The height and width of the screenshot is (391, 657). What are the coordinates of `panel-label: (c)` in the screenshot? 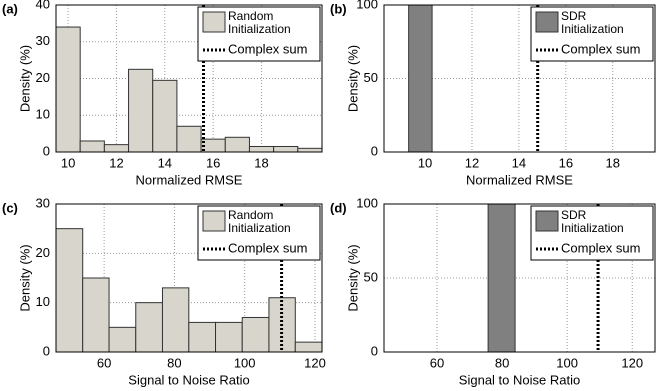 It's located at (10, 207).